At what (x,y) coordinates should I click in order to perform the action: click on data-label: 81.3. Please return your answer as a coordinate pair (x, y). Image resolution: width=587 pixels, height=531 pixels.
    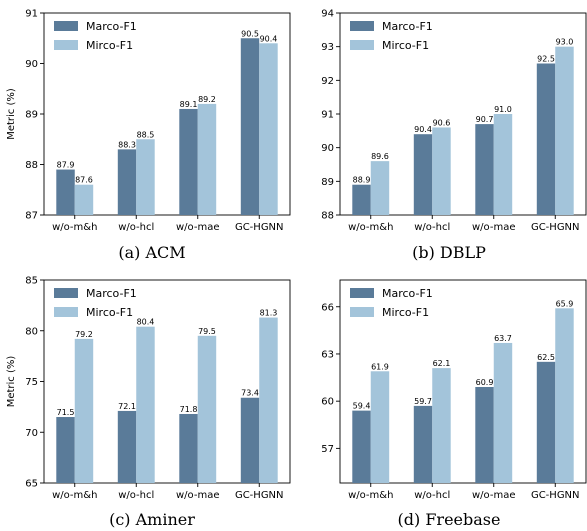
    Looking at the image, I should click on (269, 313).